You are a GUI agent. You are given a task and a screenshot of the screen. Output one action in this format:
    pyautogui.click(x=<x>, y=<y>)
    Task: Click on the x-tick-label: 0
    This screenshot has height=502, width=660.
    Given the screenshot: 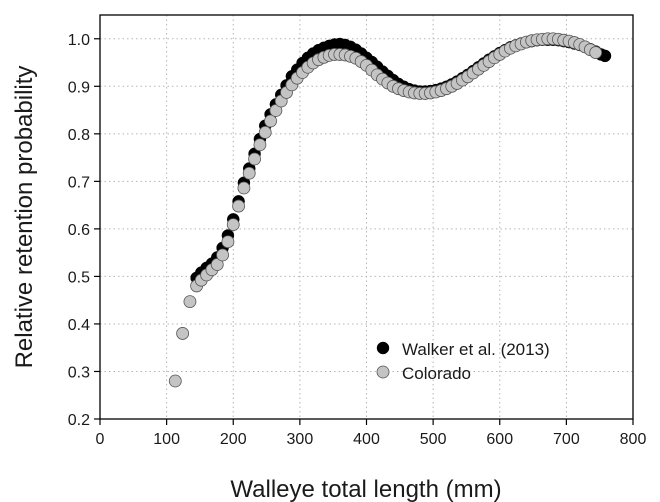 What is the action you would take?
    pyautogui.click(x=100, y=439)
    